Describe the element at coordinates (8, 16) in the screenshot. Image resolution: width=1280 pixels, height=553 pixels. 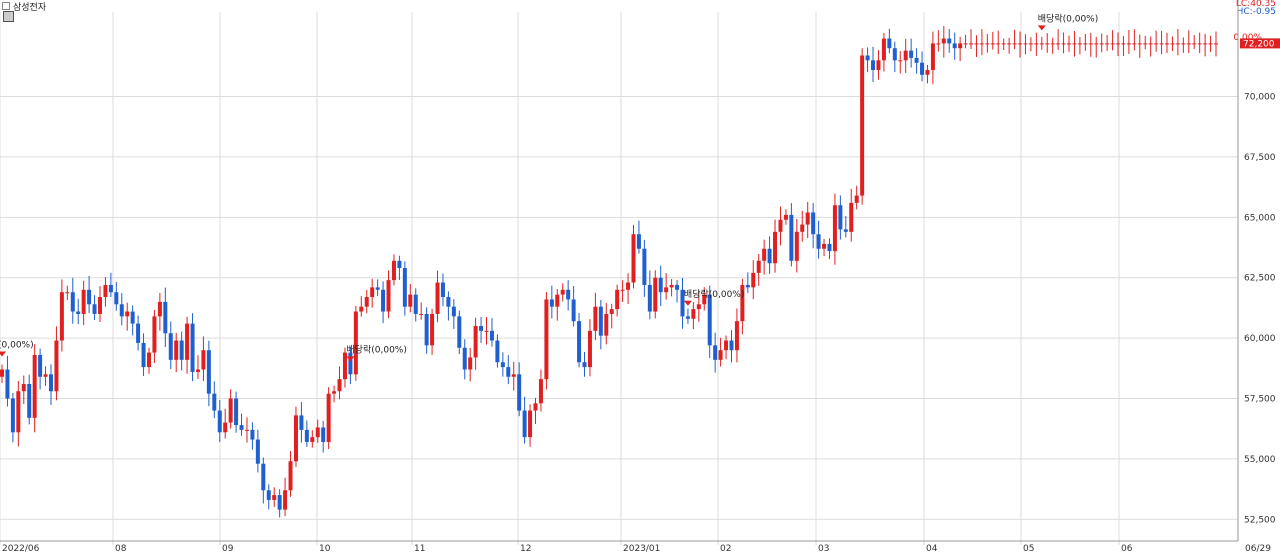
I see `settings-icon` at that location.